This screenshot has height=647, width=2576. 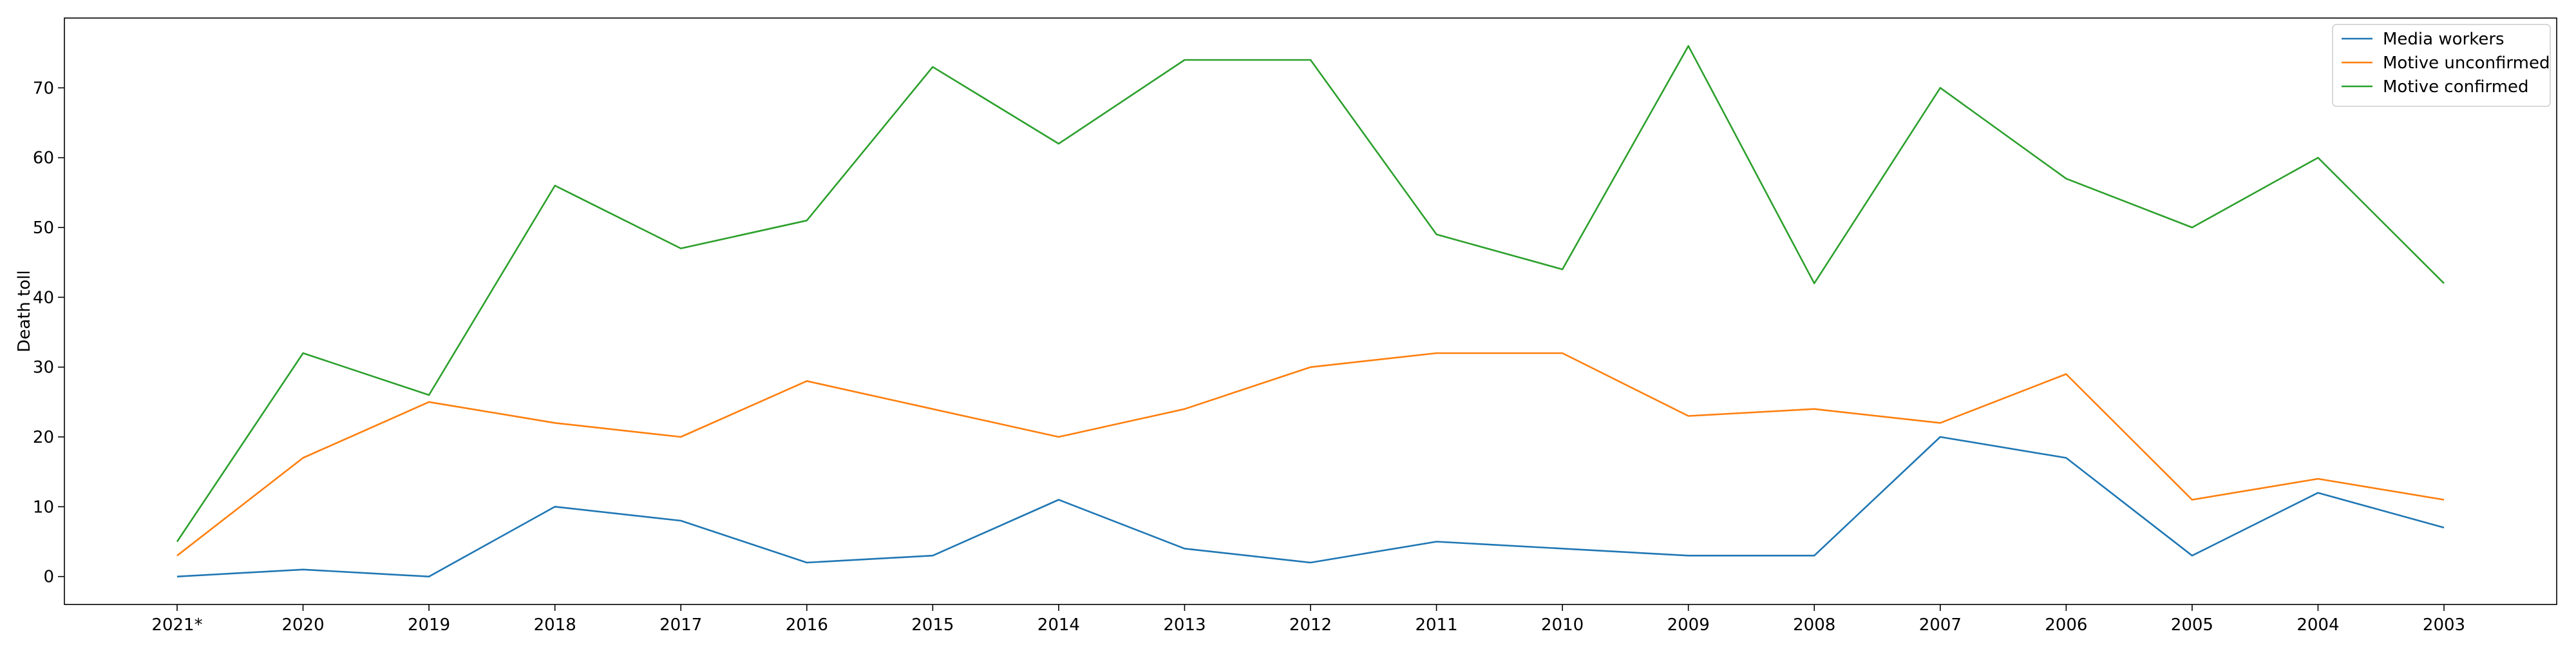 I want to click on y-tick-label: 70, so click(x=44, y=88).